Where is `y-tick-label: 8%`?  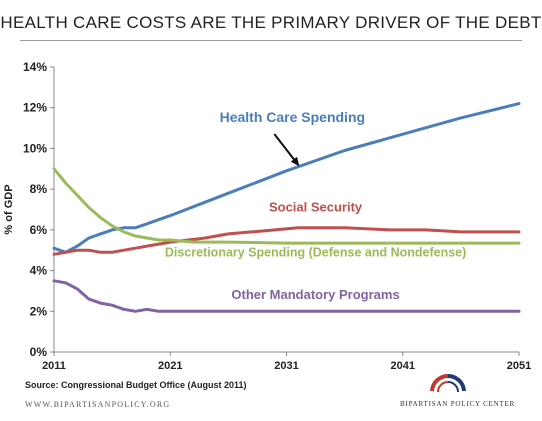 y-tick-label: 8% is located at coordinates (39, 189).